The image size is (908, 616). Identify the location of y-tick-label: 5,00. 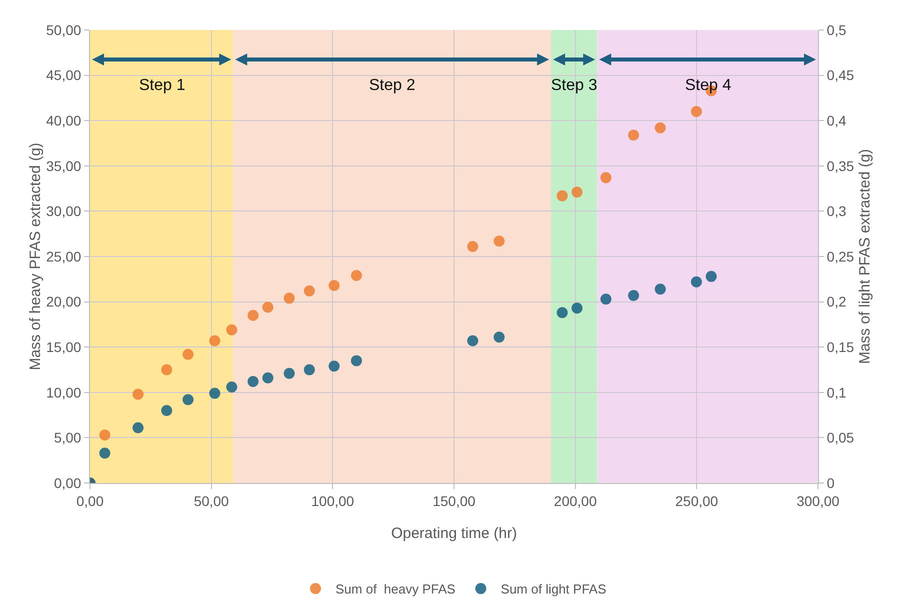
(68, 438).